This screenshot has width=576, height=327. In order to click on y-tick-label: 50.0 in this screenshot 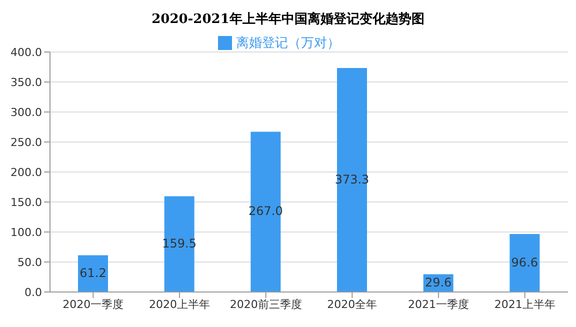, I will do `click(30, 262)`.